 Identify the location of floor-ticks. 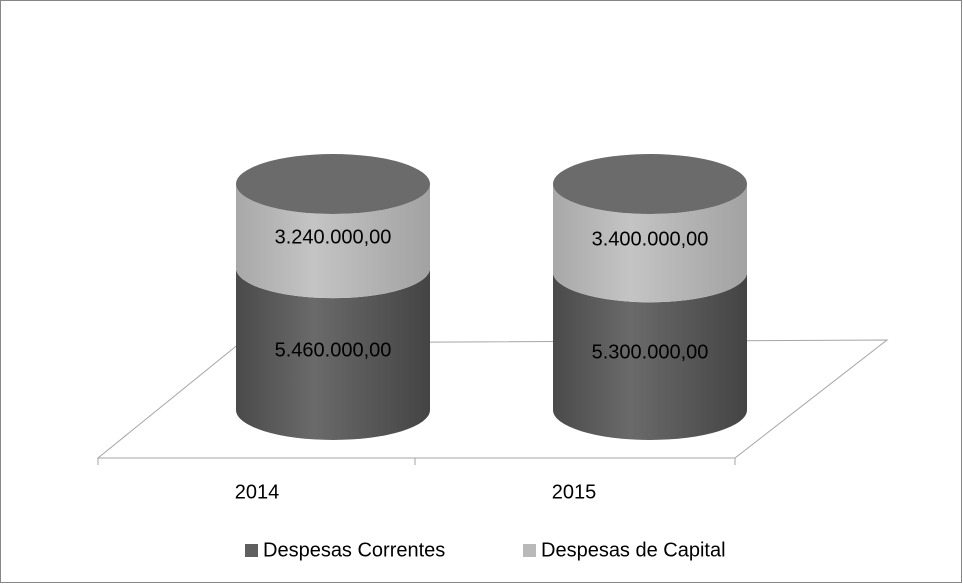
(416, 461).